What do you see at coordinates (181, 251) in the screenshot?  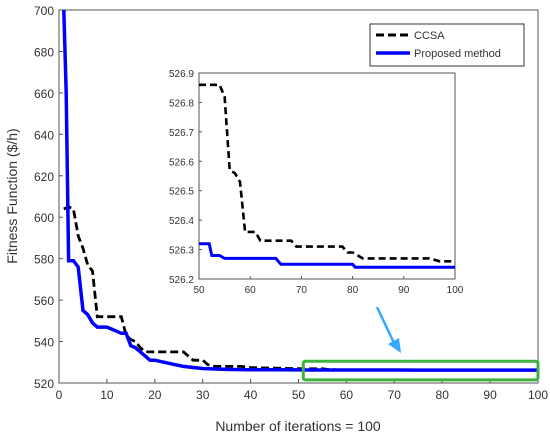 I see `inset-y-tick-label: 526.3` at bounding box center [181, 251].